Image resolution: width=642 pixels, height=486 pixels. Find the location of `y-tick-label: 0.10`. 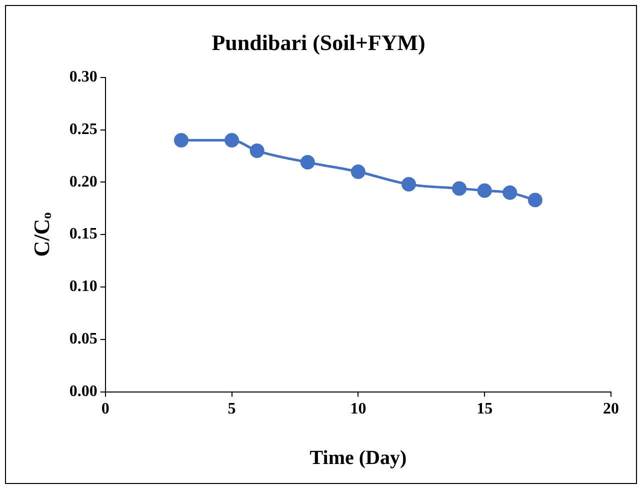

y-tick-label: 0.10 is located at coordinates (83, 287).